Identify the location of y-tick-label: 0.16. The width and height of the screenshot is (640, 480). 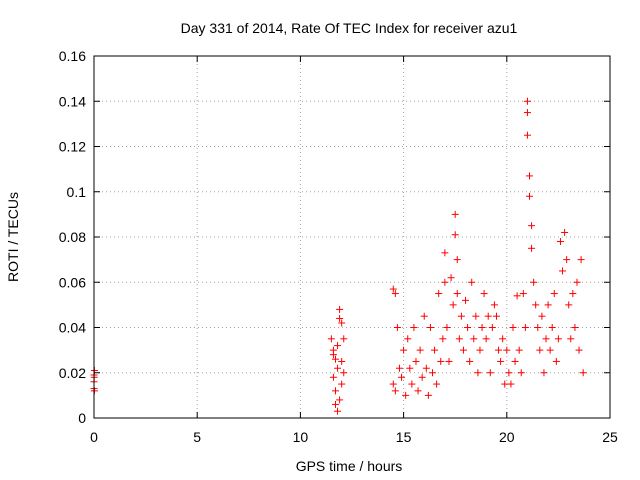
(72, 56).